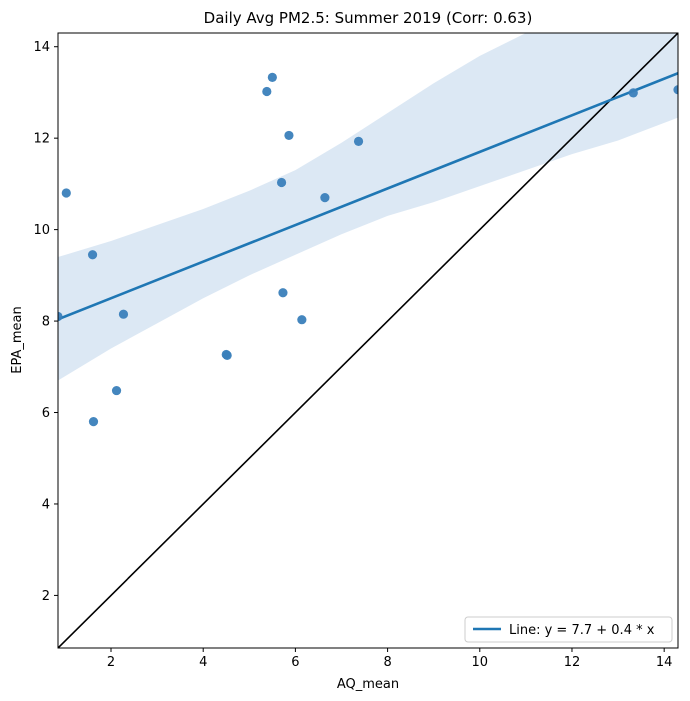 This screenshot has height=701, width=690. I want to click on y-tick-label: 14, so click(41, 47).